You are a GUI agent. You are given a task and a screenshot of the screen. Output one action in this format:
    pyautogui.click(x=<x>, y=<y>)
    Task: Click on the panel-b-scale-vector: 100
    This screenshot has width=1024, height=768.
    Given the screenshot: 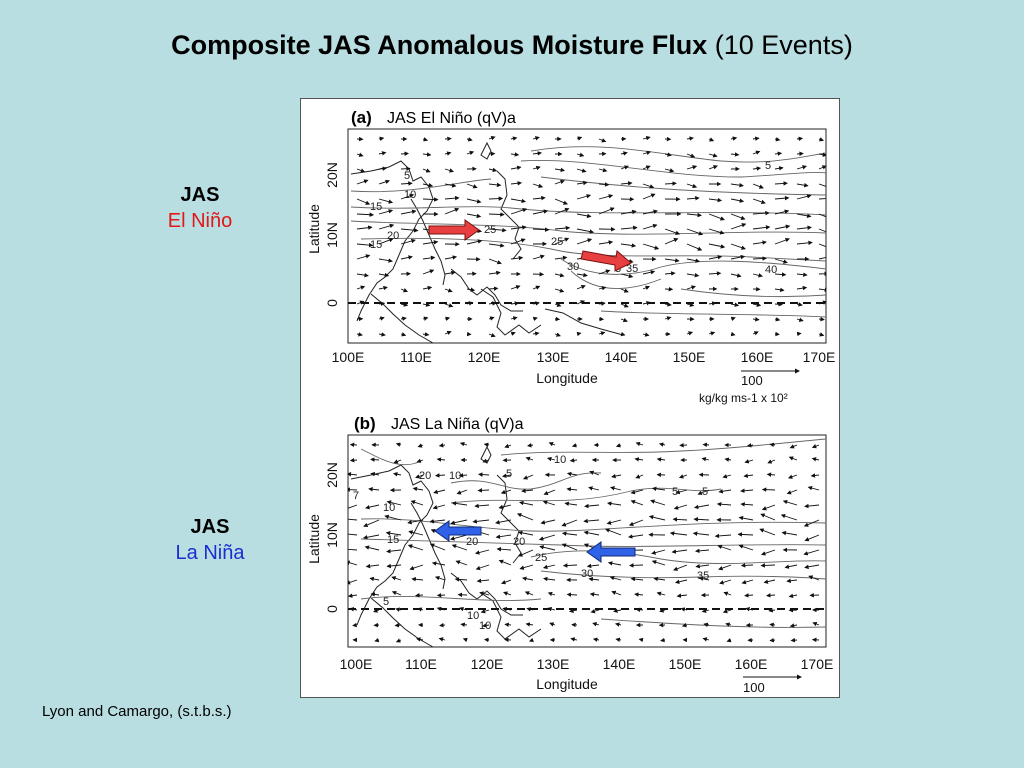 What is the action you would take?
    pyautogui.click(x=772, y=684)
    